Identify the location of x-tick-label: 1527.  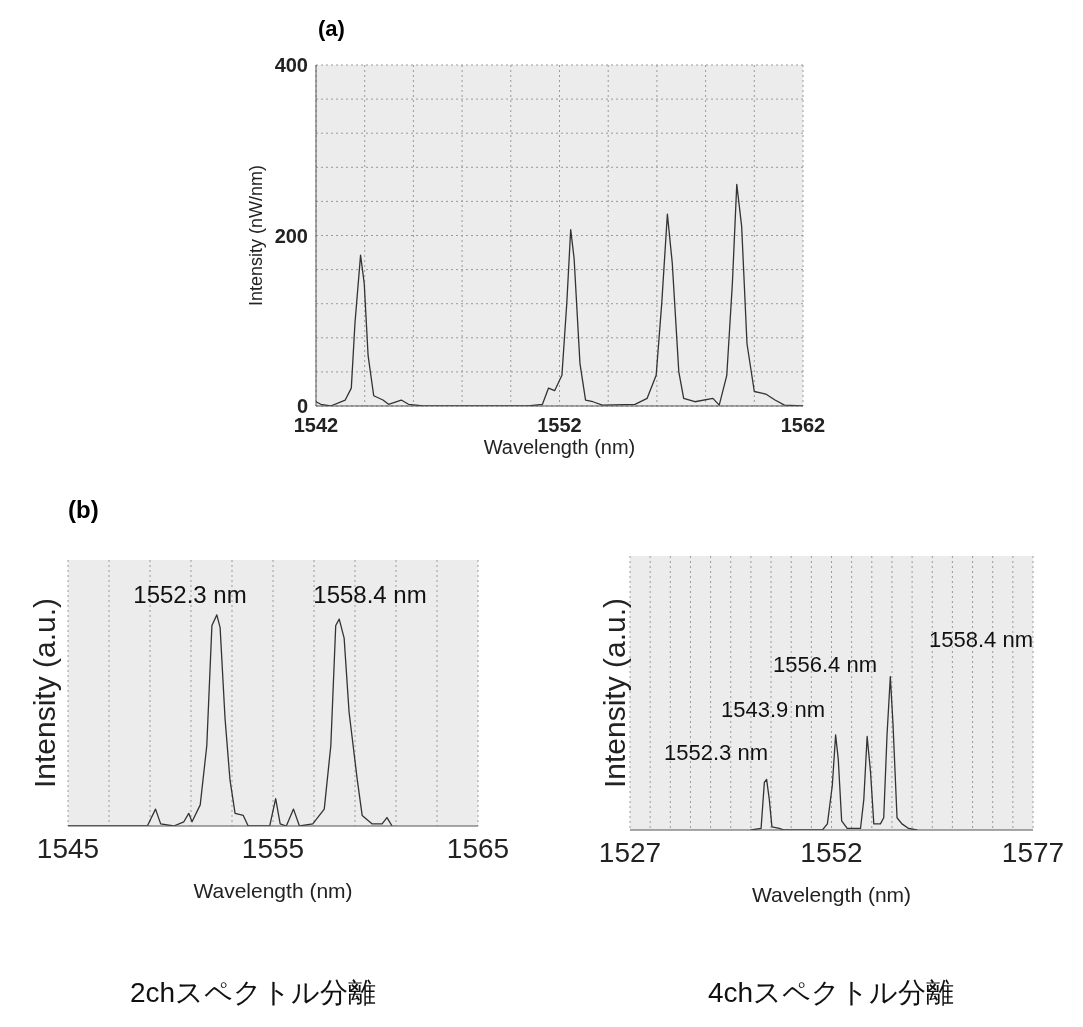
(630, 852).